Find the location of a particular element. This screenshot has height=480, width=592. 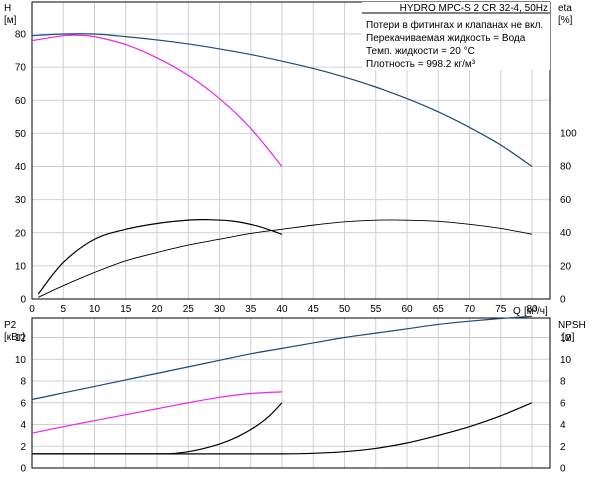

bottom-right-tick-label: 2 is located at coordinates (563, 447).